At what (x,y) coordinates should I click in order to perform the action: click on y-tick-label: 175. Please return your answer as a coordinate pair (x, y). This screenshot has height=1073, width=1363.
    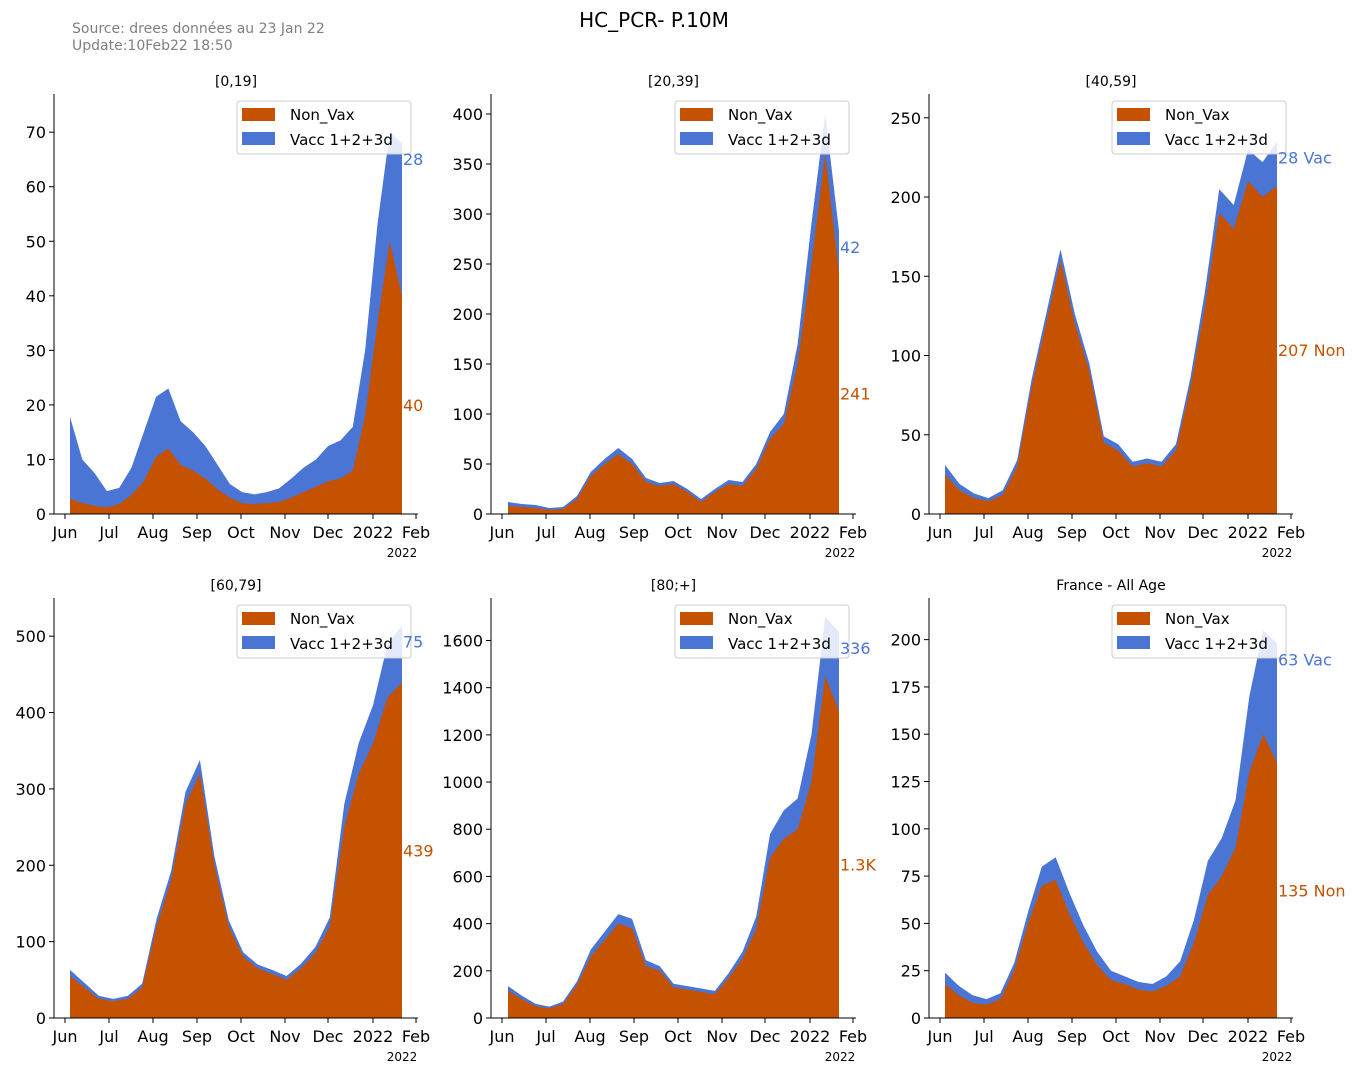
    Looking at the image, I should click on (905, 687).